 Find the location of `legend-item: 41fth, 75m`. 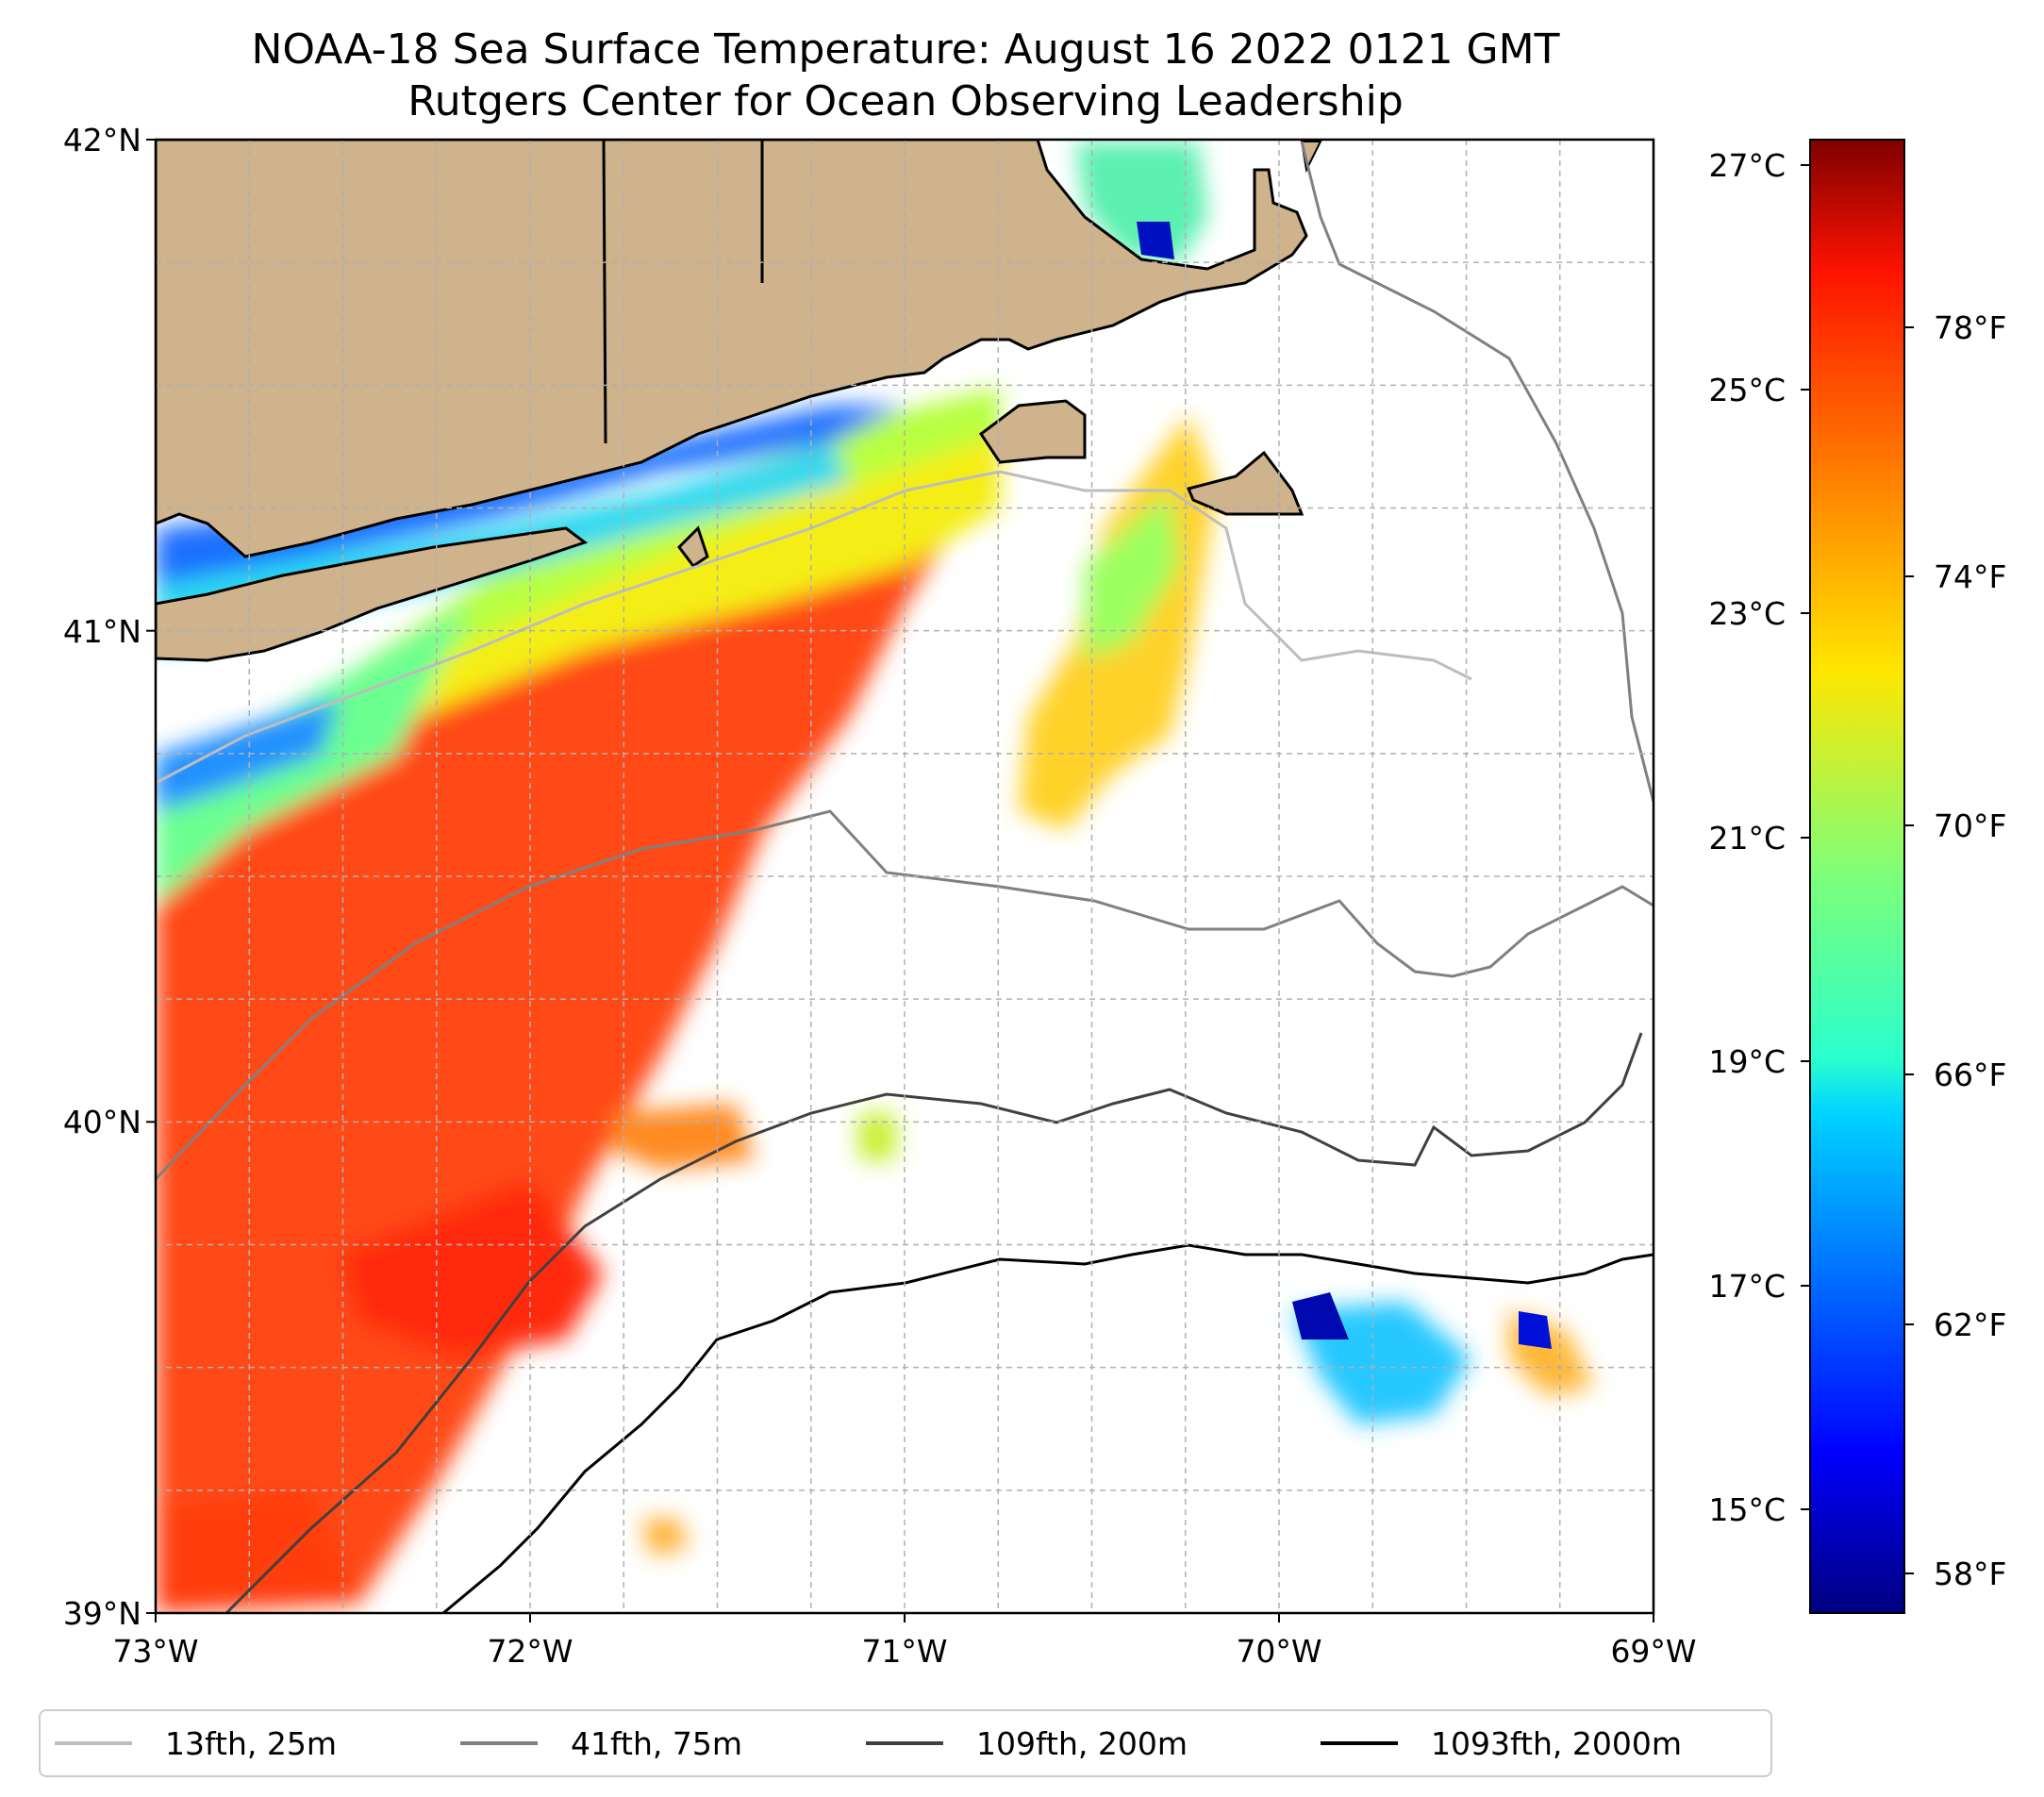

legend-item: 41fth, 75m is located at coordinates (601, 1743).